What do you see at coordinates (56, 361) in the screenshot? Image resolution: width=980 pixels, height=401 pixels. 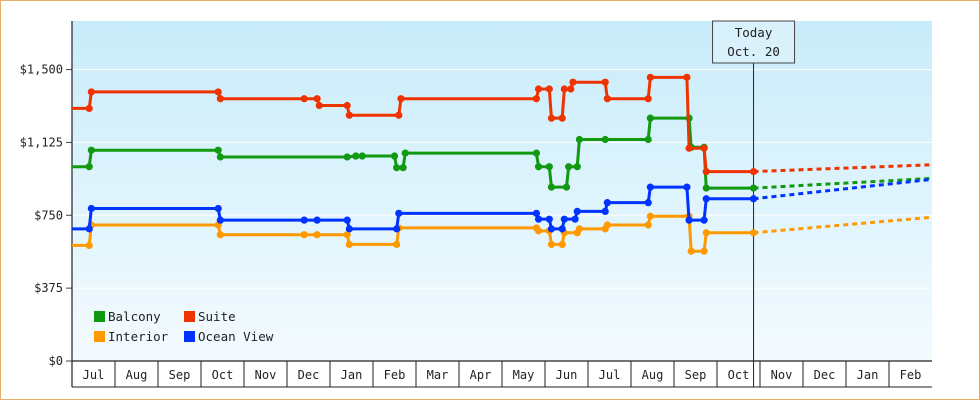 I see `y-tick-label: $0` at bounding box center [56, 361].